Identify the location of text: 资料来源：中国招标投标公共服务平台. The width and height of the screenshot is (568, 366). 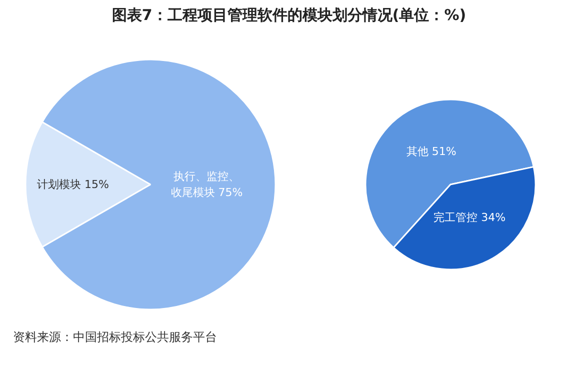
(115, 337).